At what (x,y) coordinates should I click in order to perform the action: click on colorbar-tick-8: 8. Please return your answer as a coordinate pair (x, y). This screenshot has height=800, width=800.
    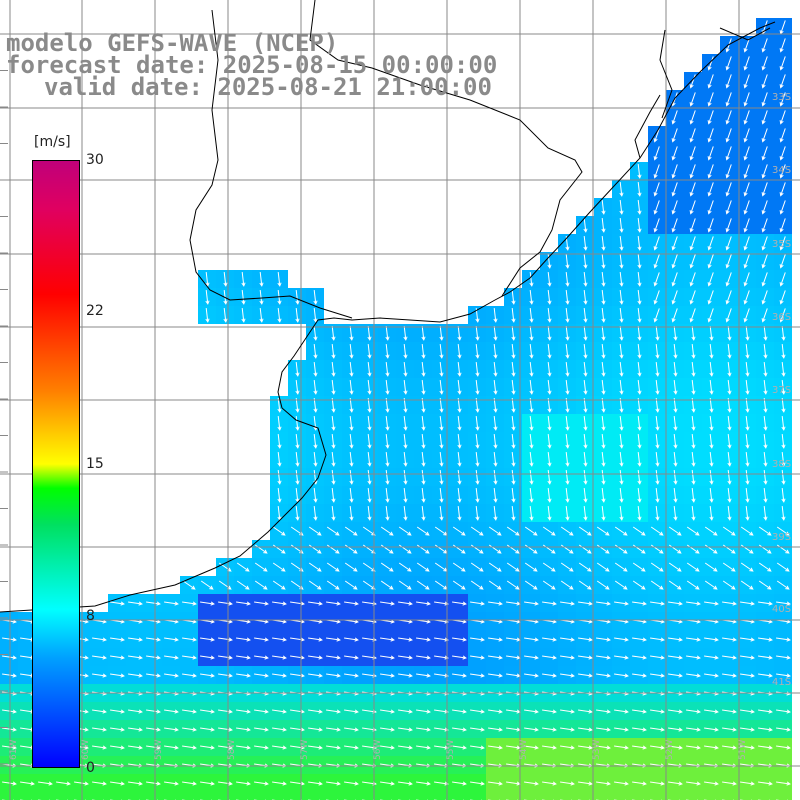
    Looking at the image, I should click on (90, 616).